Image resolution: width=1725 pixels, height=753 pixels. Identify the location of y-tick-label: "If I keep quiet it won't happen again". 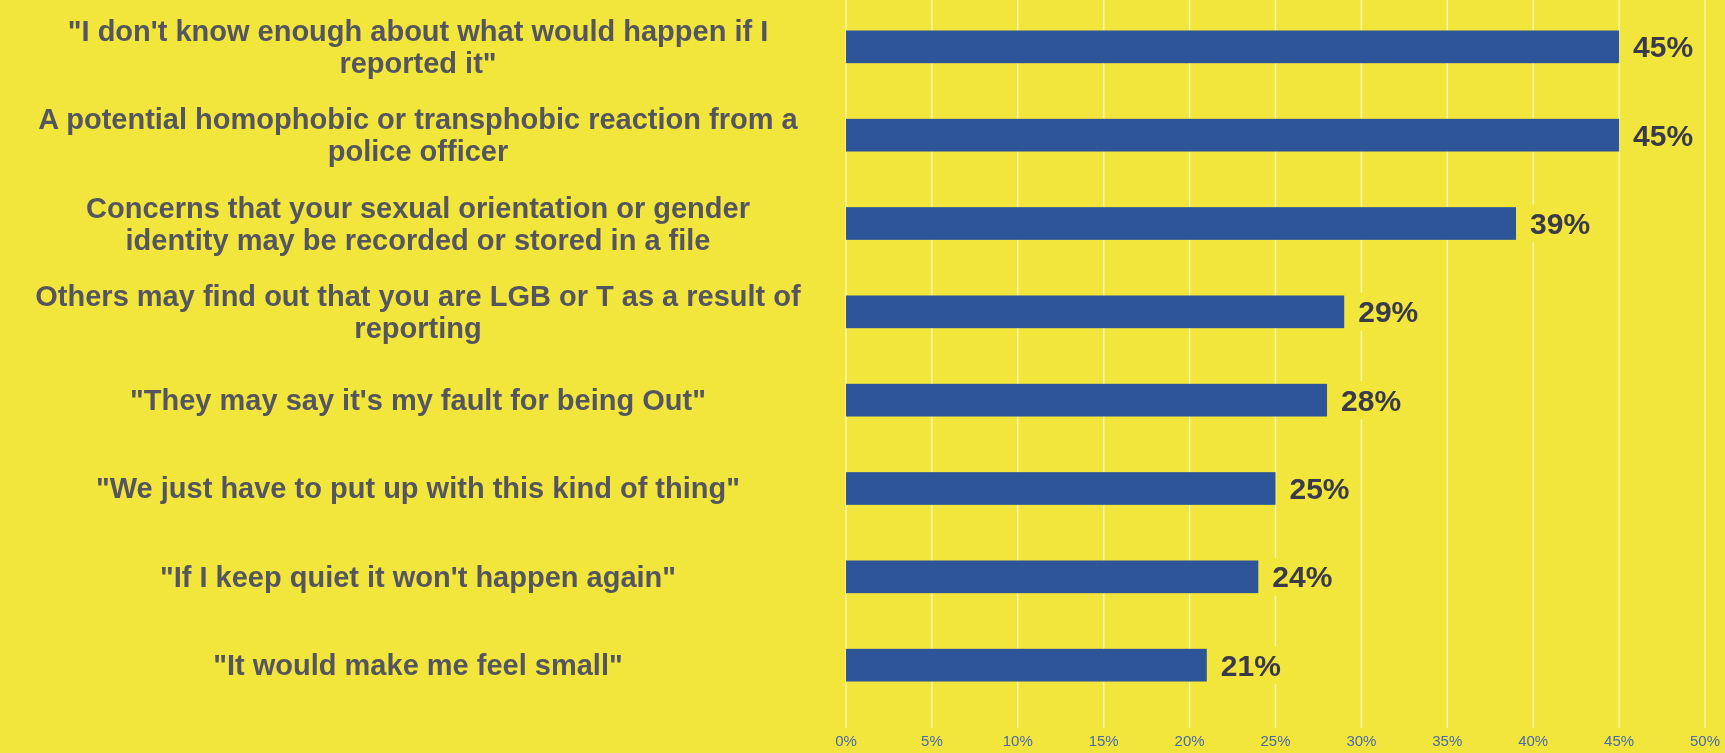
(418, 576).